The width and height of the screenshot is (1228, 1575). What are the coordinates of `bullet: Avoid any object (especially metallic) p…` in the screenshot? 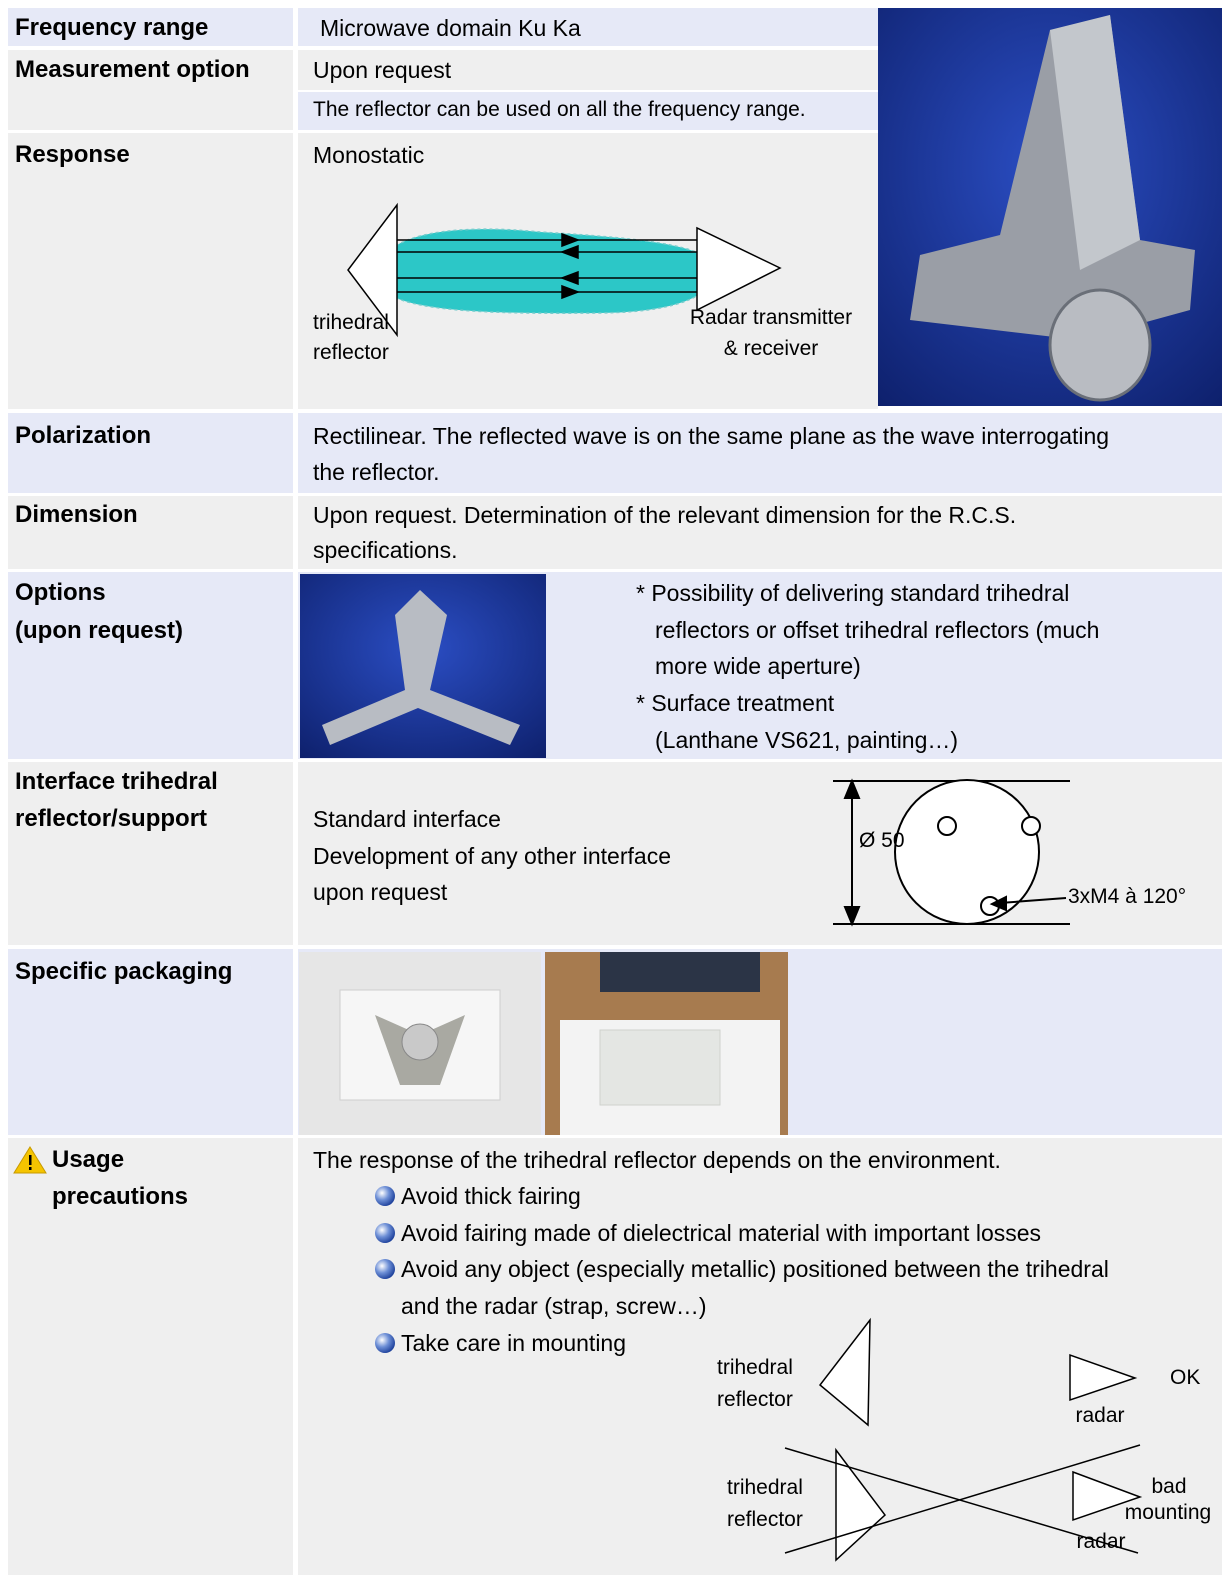 It's located at (755, 1269).